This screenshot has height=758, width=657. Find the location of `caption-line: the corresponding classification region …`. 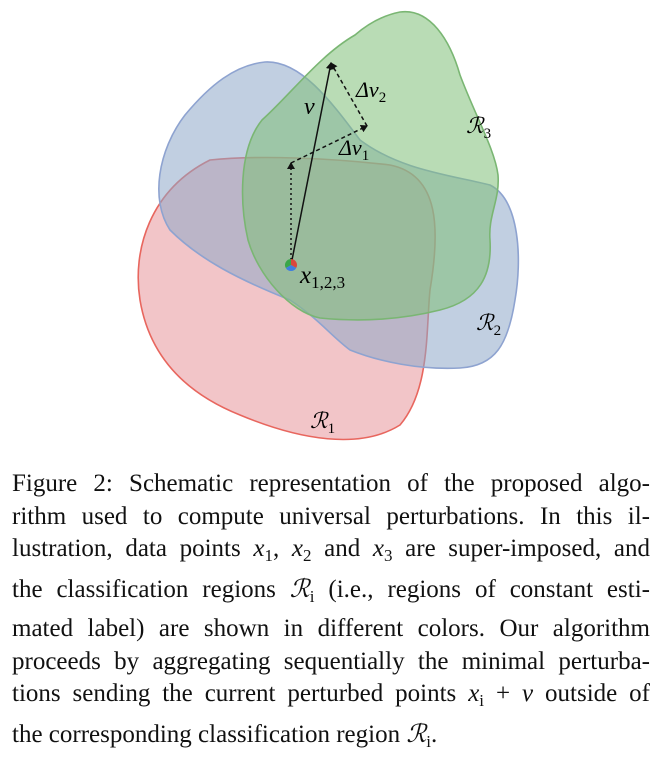

caption-line: the corresponding classification region … is located at coordinates (331, 738).